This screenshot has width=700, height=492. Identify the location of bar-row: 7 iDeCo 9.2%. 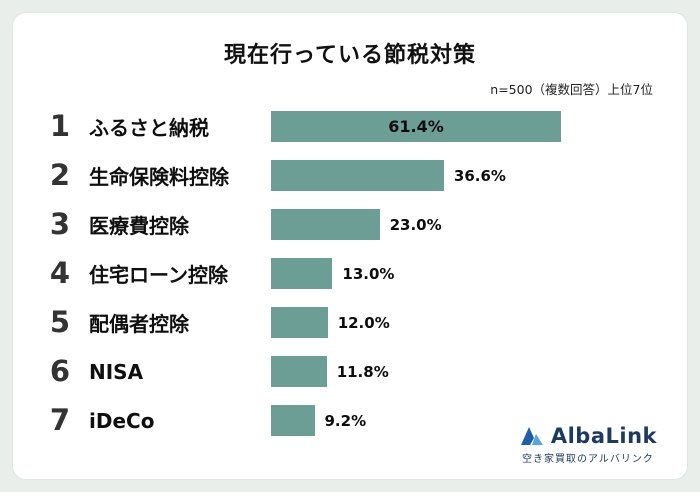
(350, 420).